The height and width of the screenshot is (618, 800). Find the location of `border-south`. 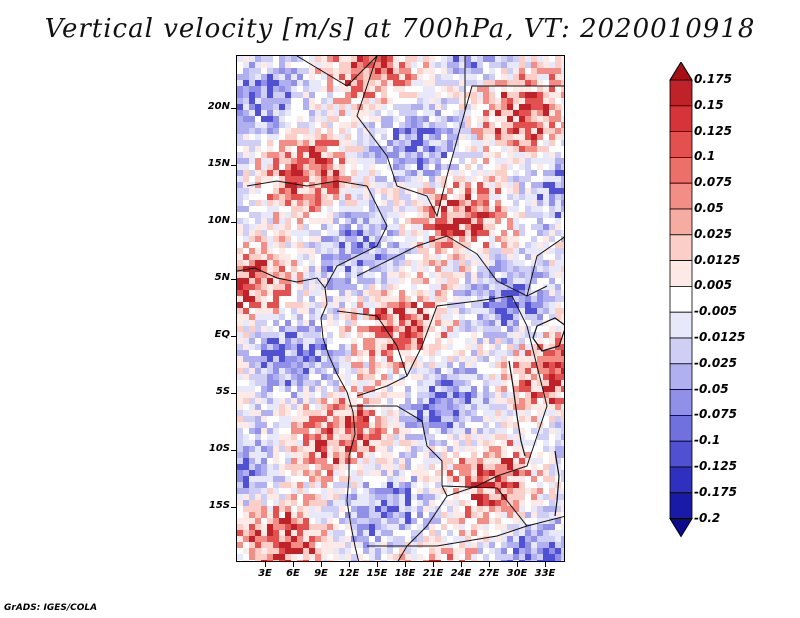

border-south is located at coordinates (447, 536).